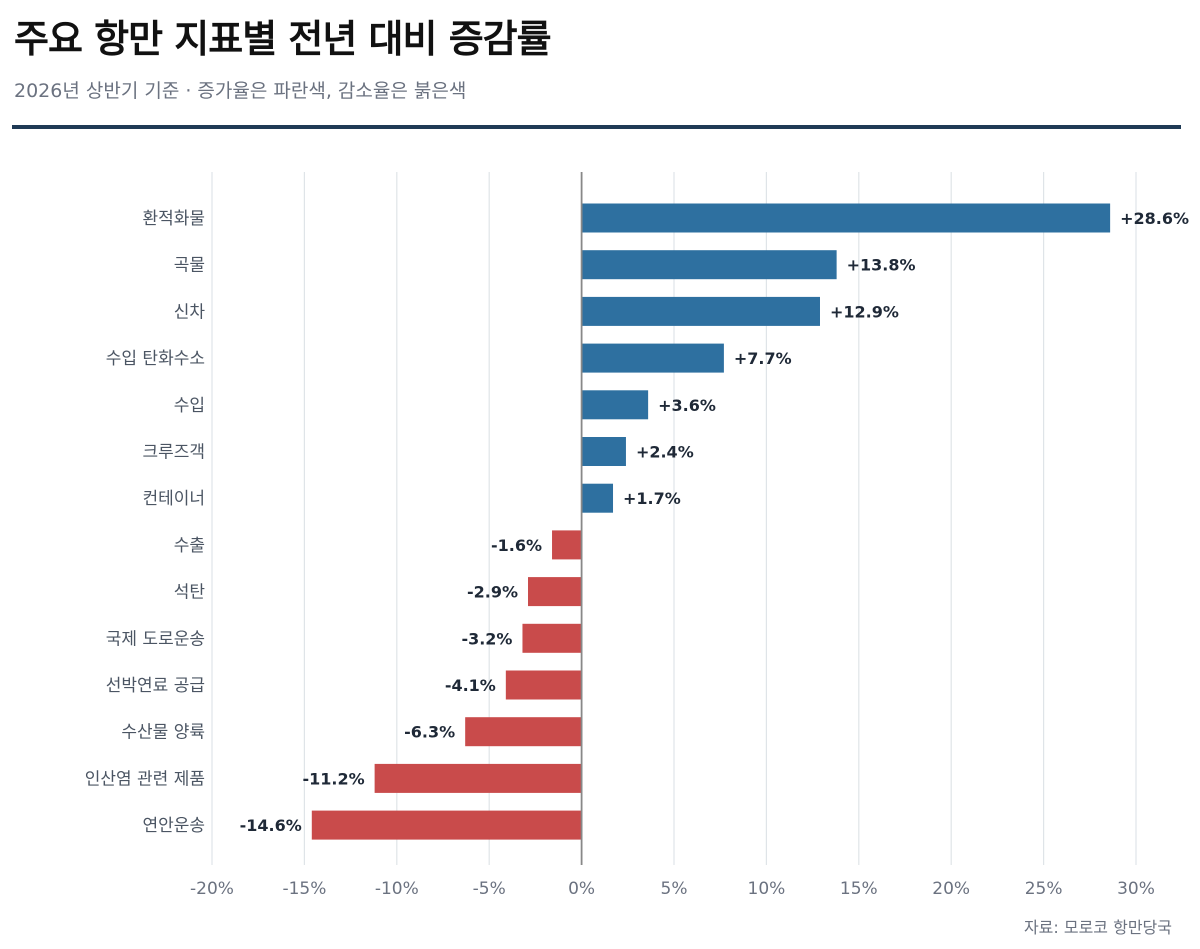 The image size is (1200, 949). What do you see at coordinates (674, 889) in the screenshot?
I see `x-tick-label: 5%` at bounding box center [674, 889].